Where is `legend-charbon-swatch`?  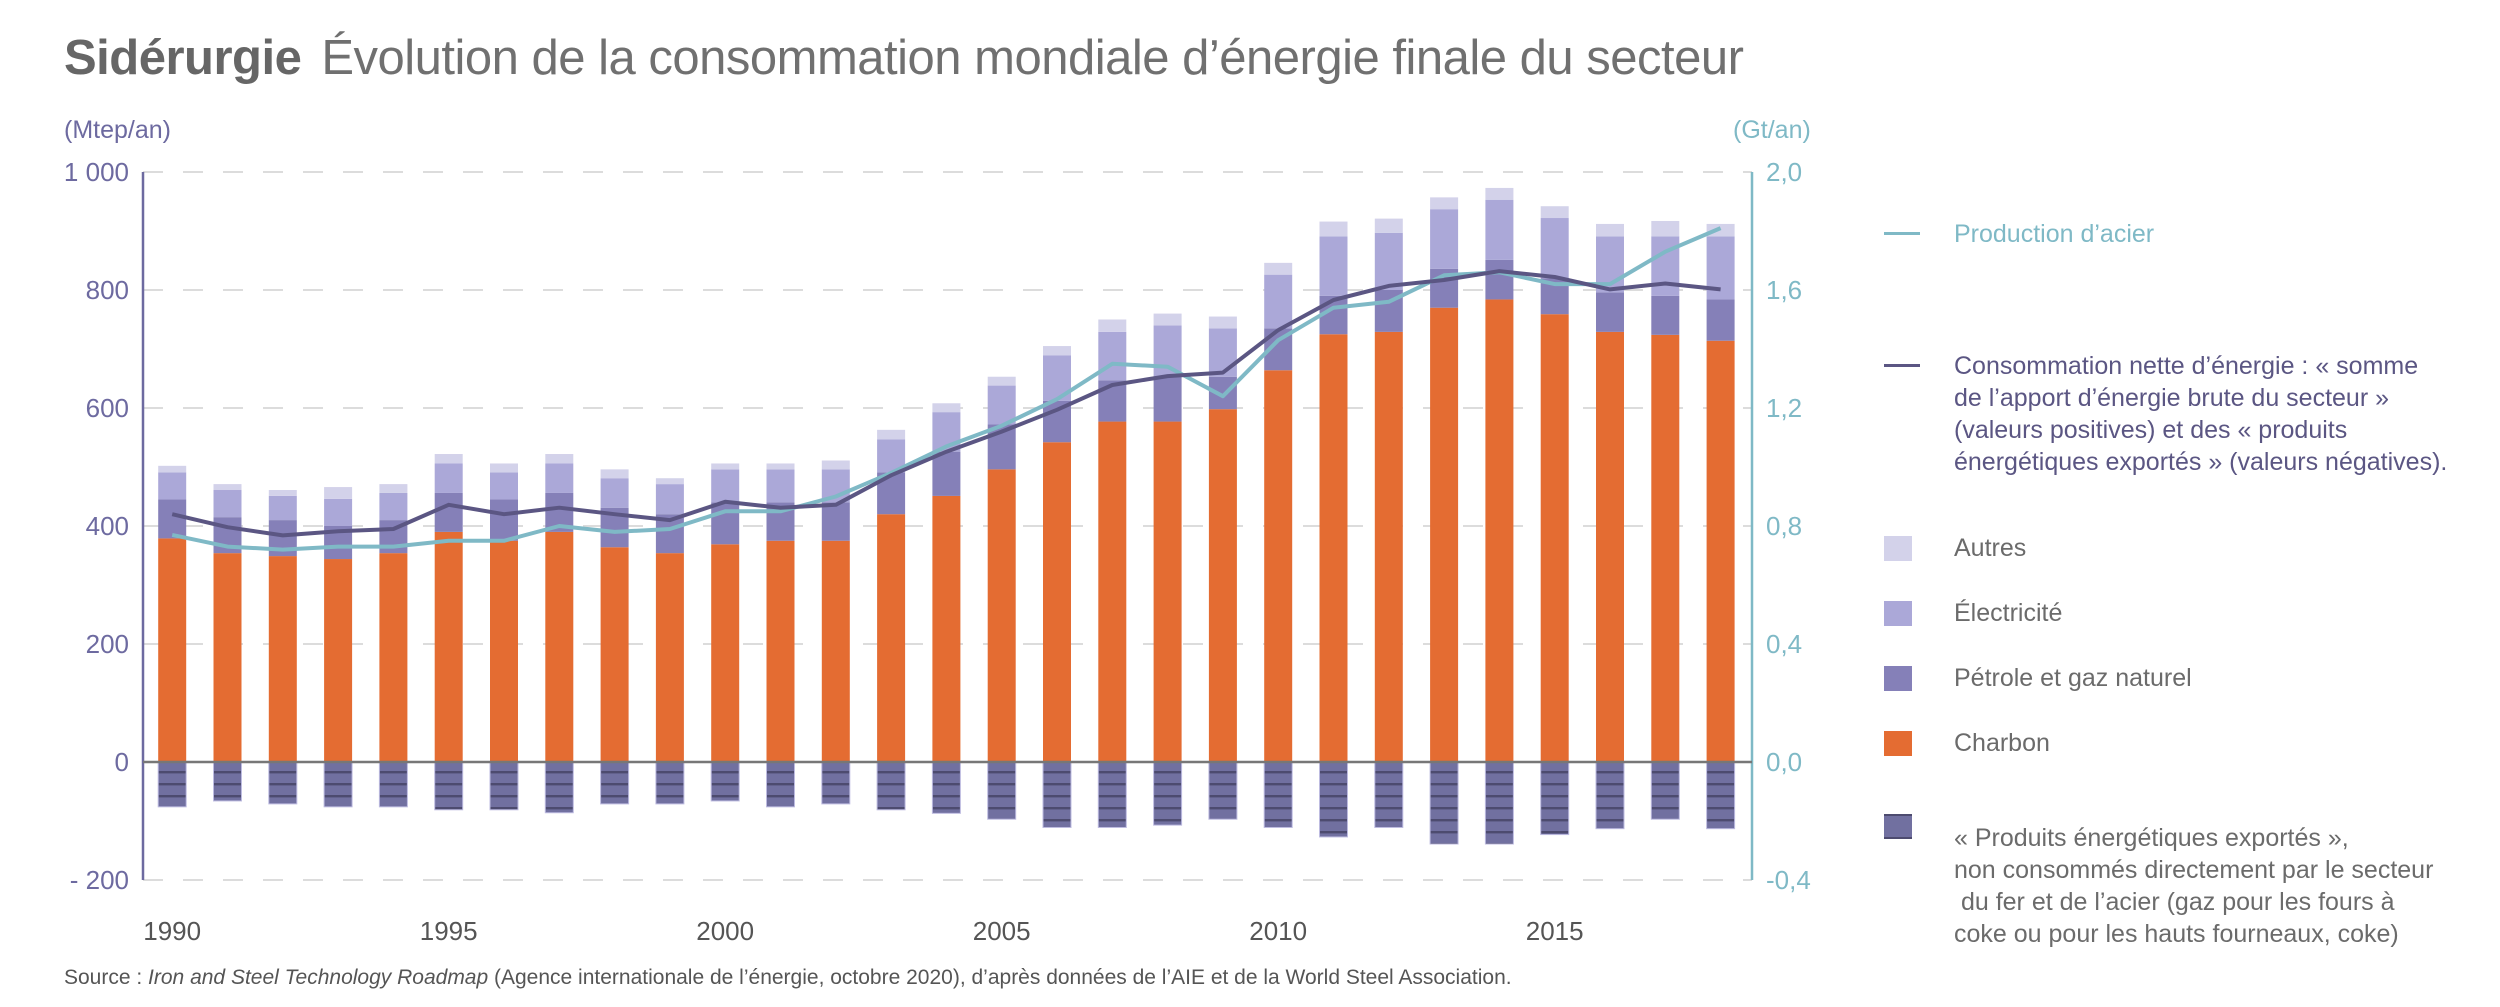
legend-charbon-swatch is located at coordinates (1898, 743).